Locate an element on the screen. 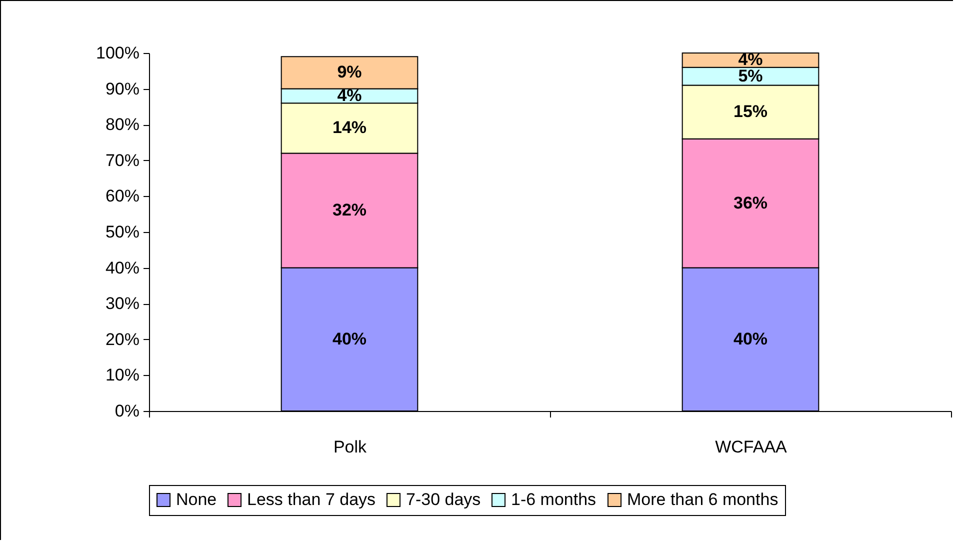  data-label: 32% is located at coordinates (349, 210).